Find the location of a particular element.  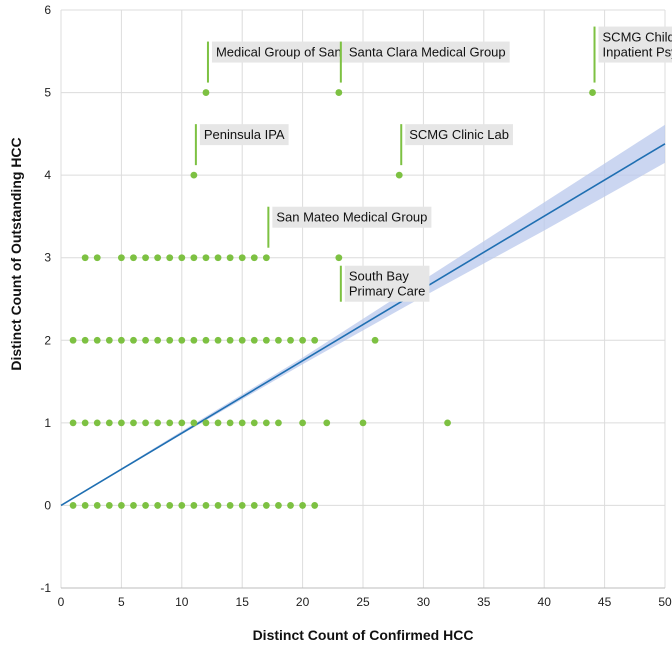

x-tick-label: 5 is located at coordinates (121, 602).